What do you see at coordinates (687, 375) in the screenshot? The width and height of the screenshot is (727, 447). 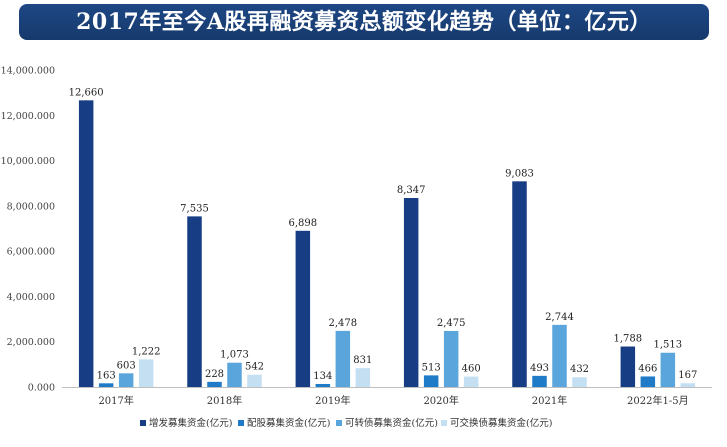 I see `data-label: 167` at bounding box center [687, 375].